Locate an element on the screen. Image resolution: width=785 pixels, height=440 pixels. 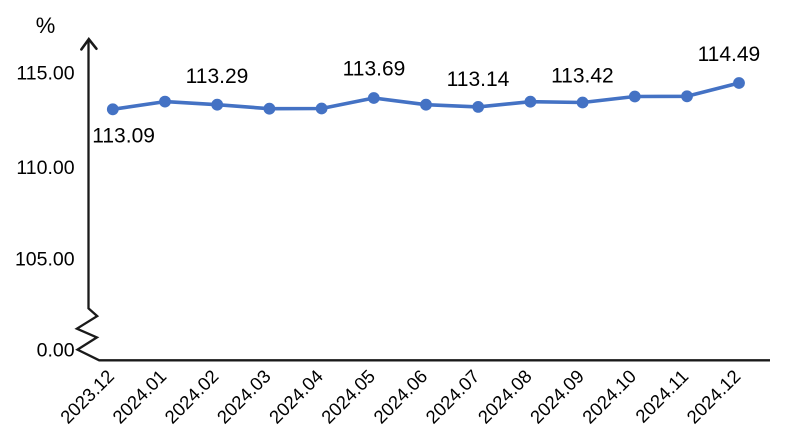
svg-text: 113.09 is located at coordinates (123, 135).